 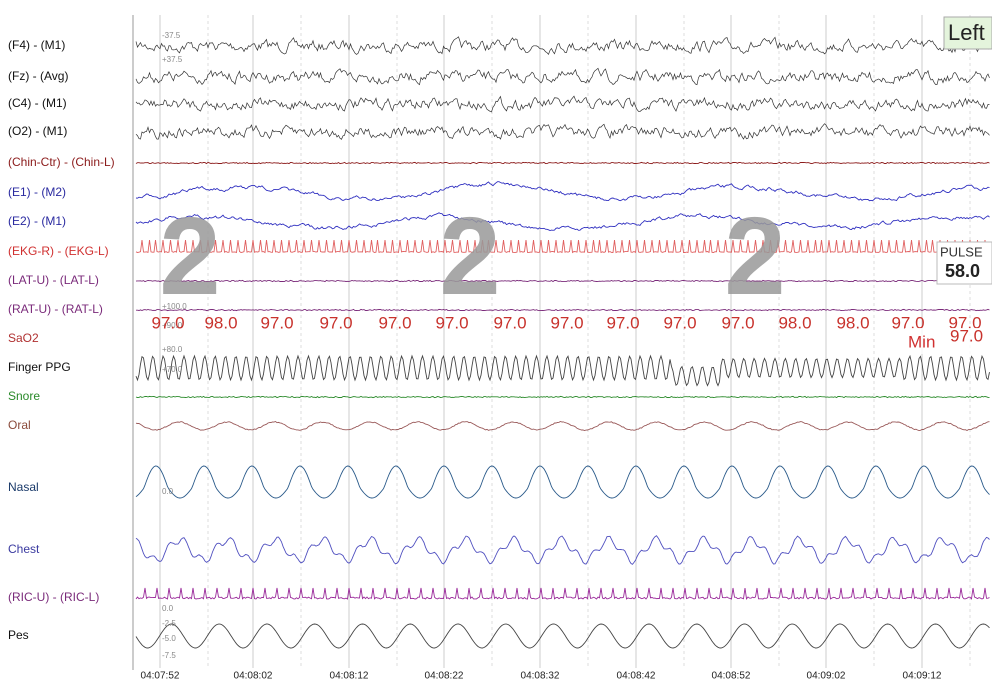 I want to click on pulse-box, so click(x=964, y=263).